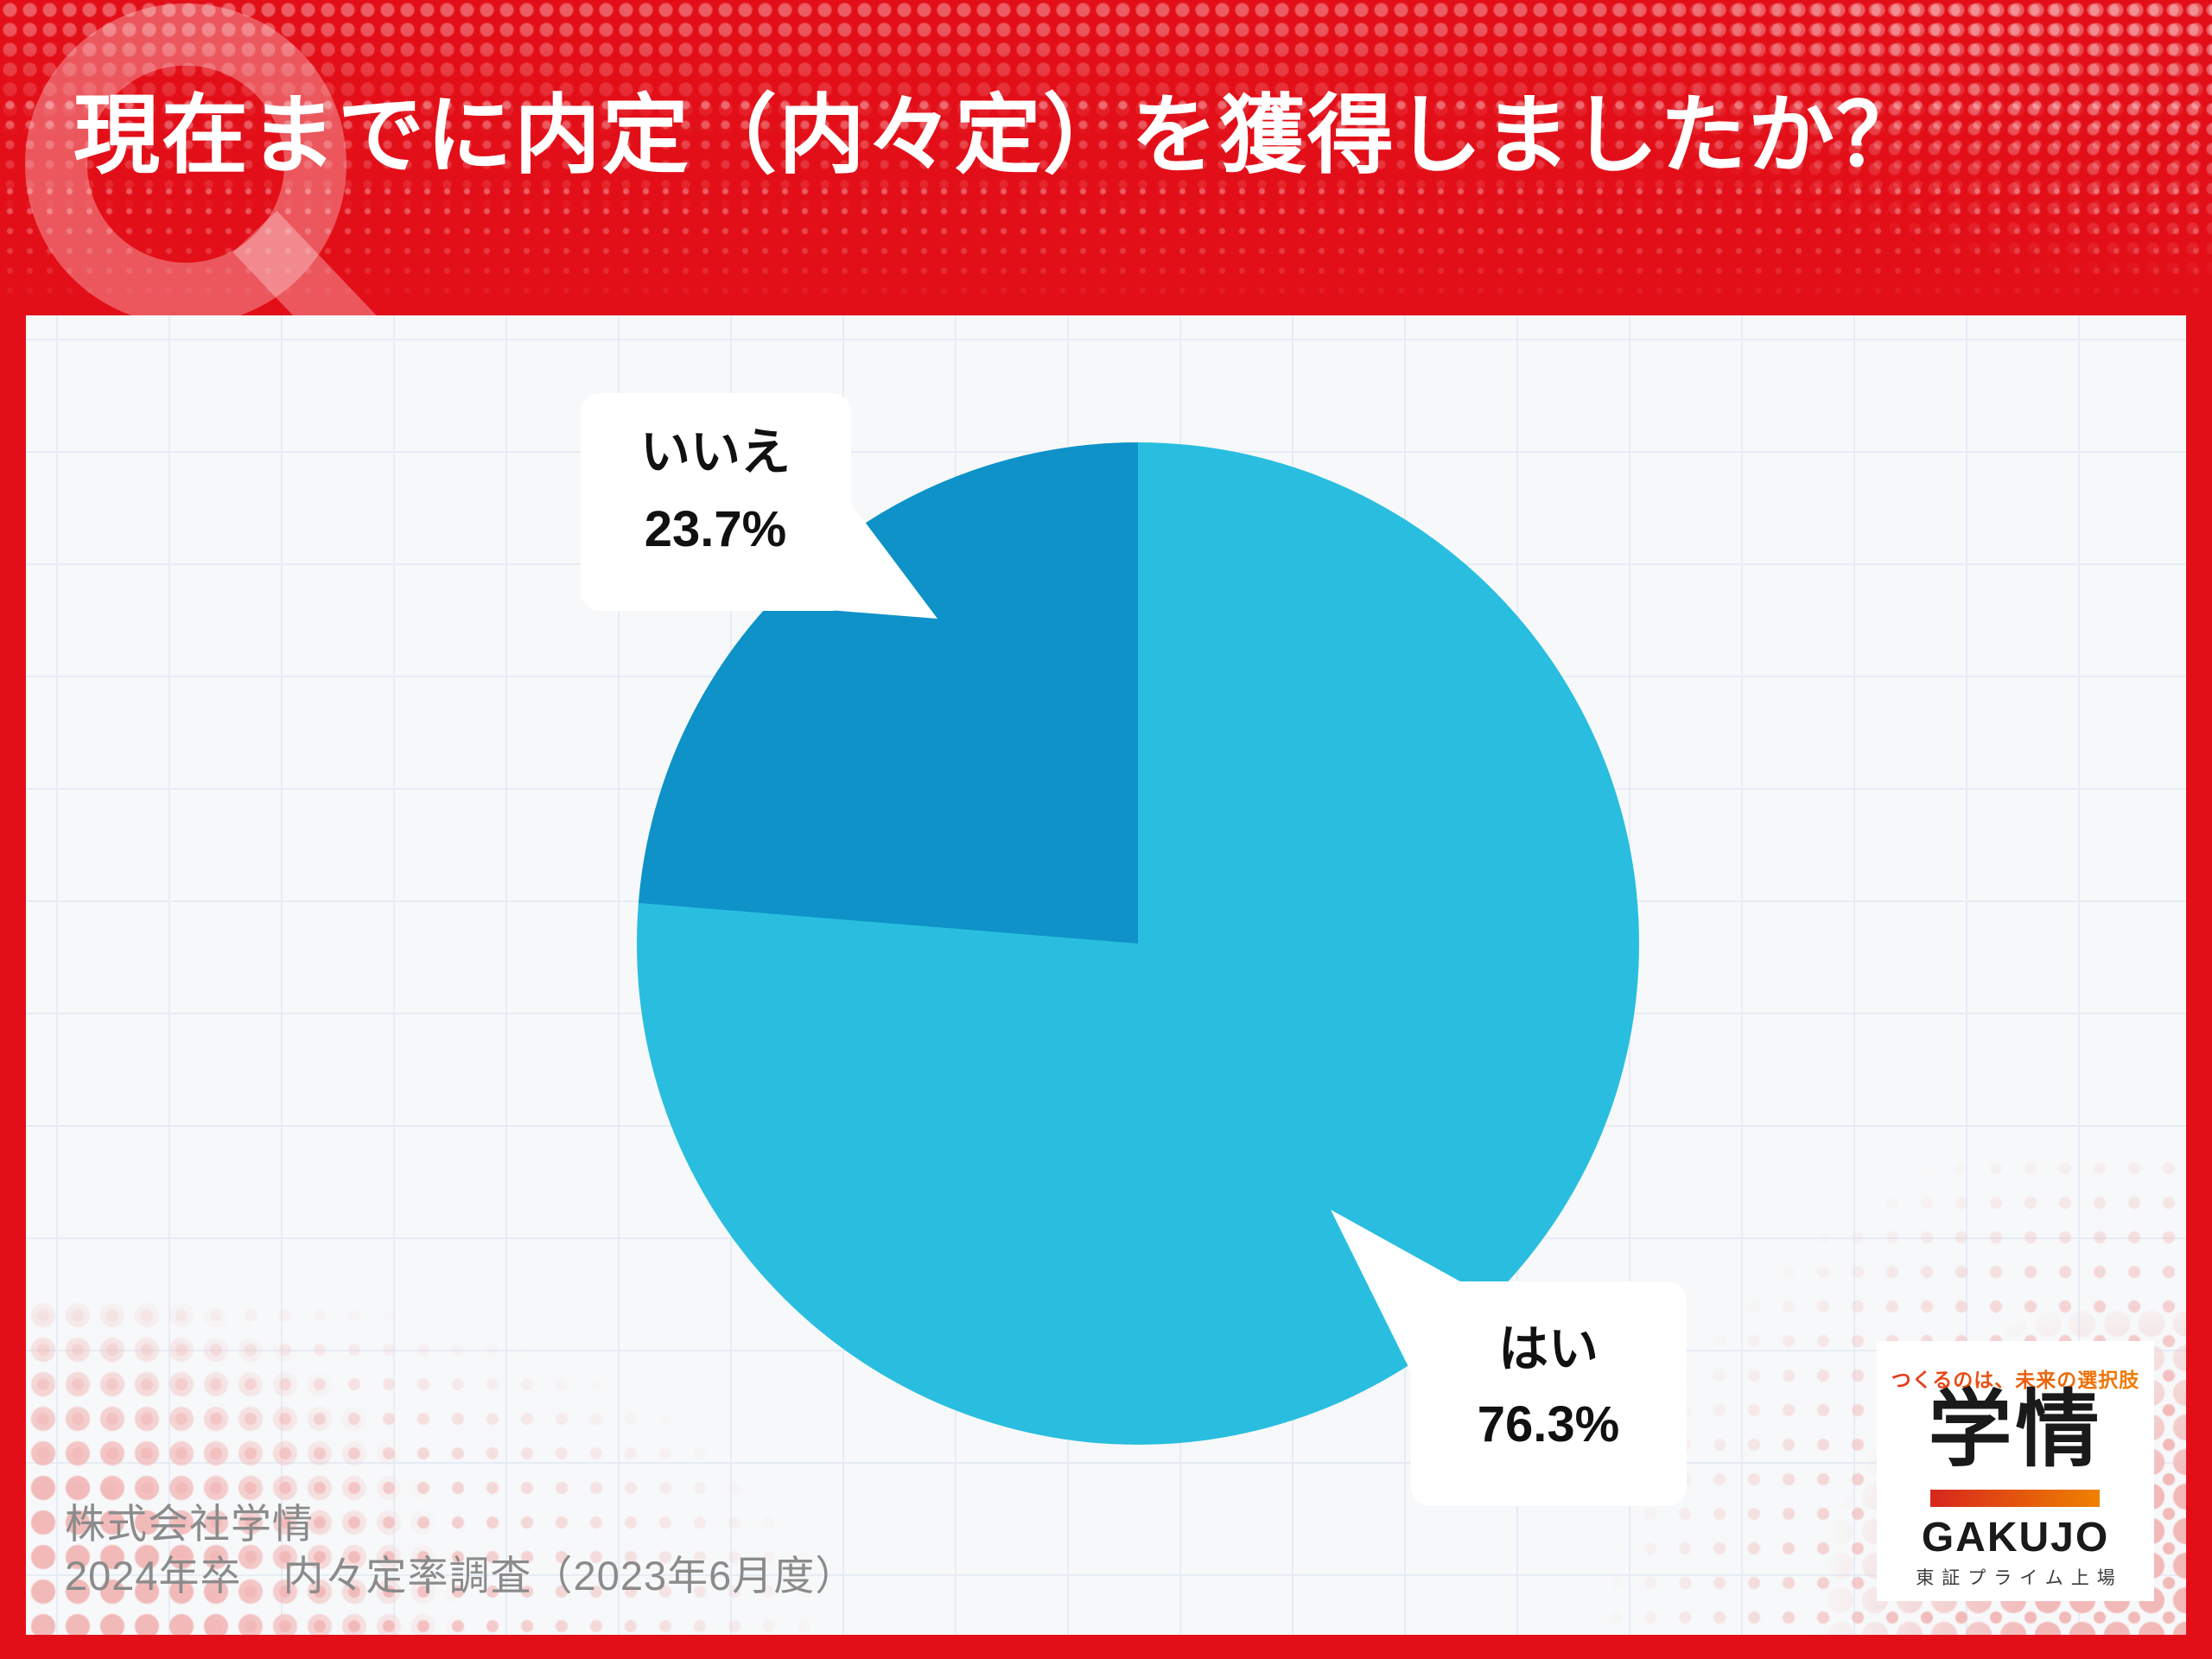 The width and height of the screenshot is (2212, 1659). Describe the element at coordinates (1548, 1349) in the screenshot. I see `callout-yes-label: はい` at that location.